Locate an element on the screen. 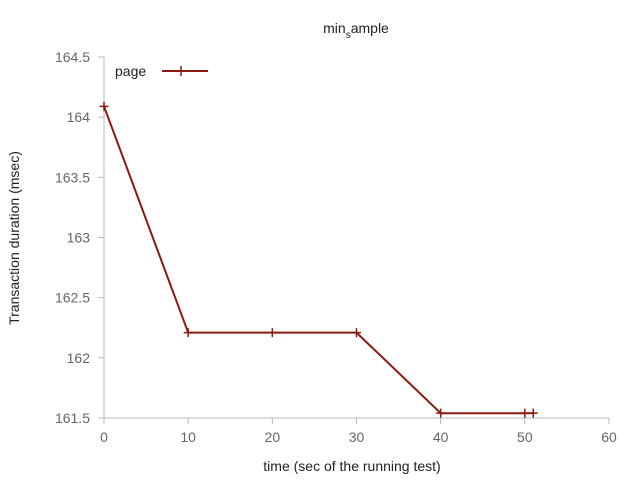 The image size is (640, 480). x-tick-label: 30 is located at coordinates (357, 437).